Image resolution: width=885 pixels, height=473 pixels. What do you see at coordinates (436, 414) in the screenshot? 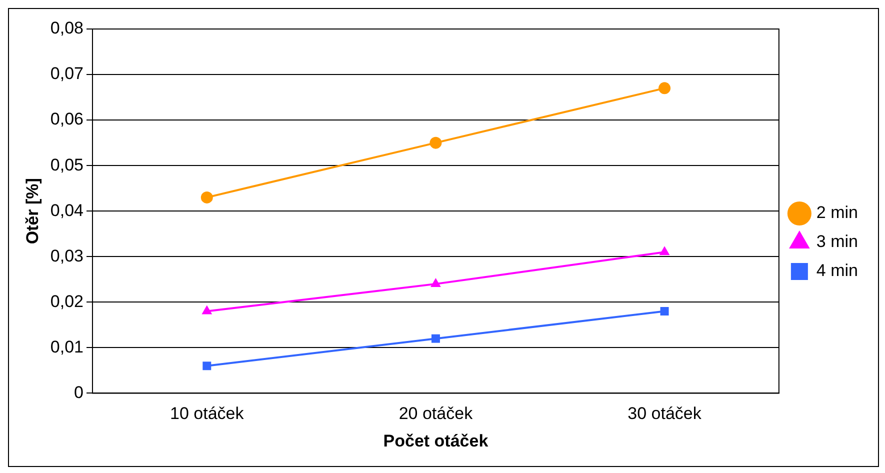
I see `x-tick-label: 20 otáček` at bounding box center [436, 414].